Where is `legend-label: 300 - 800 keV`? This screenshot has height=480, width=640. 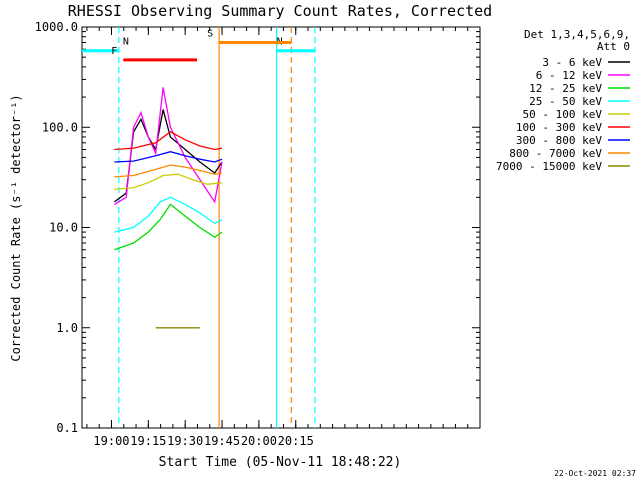
legend-label: 300 - 800 keV is located at coordinates (559, 140).